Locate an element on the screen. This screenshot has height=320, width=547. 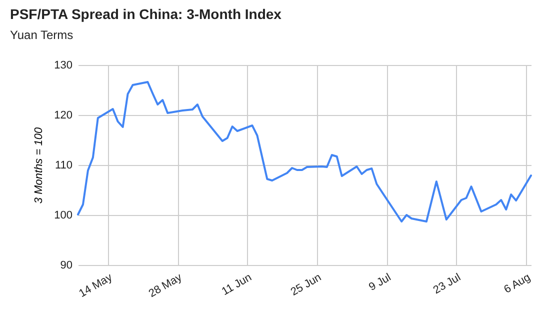
x-tick-label: 23 Jul is located at coordinates (447, 284).